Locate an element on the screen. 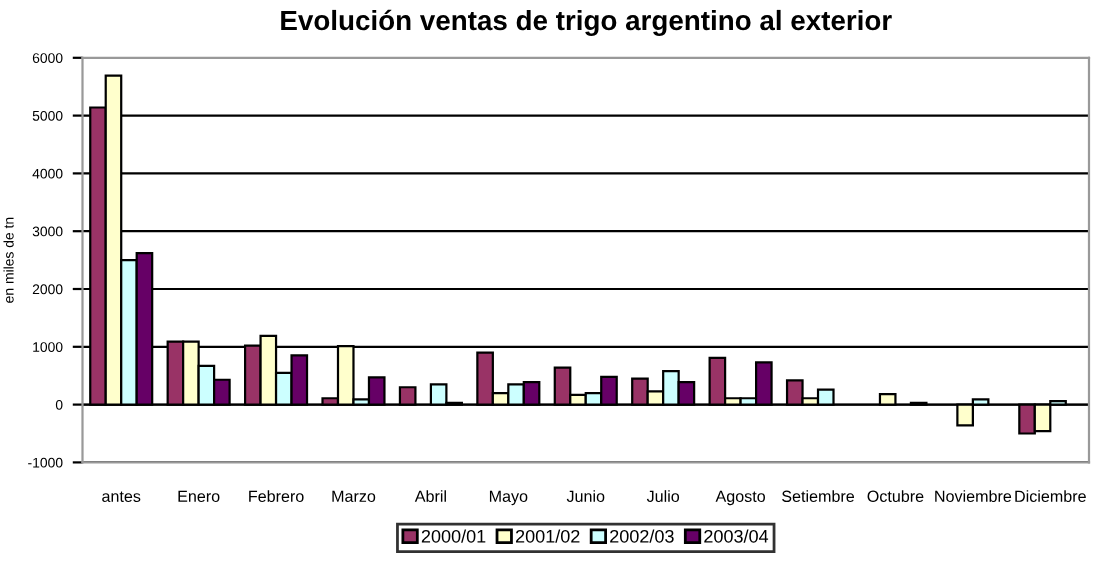 This screenshot has height=578, width=1100. x-tick-label: Junio is located at coordinates (585, 496).